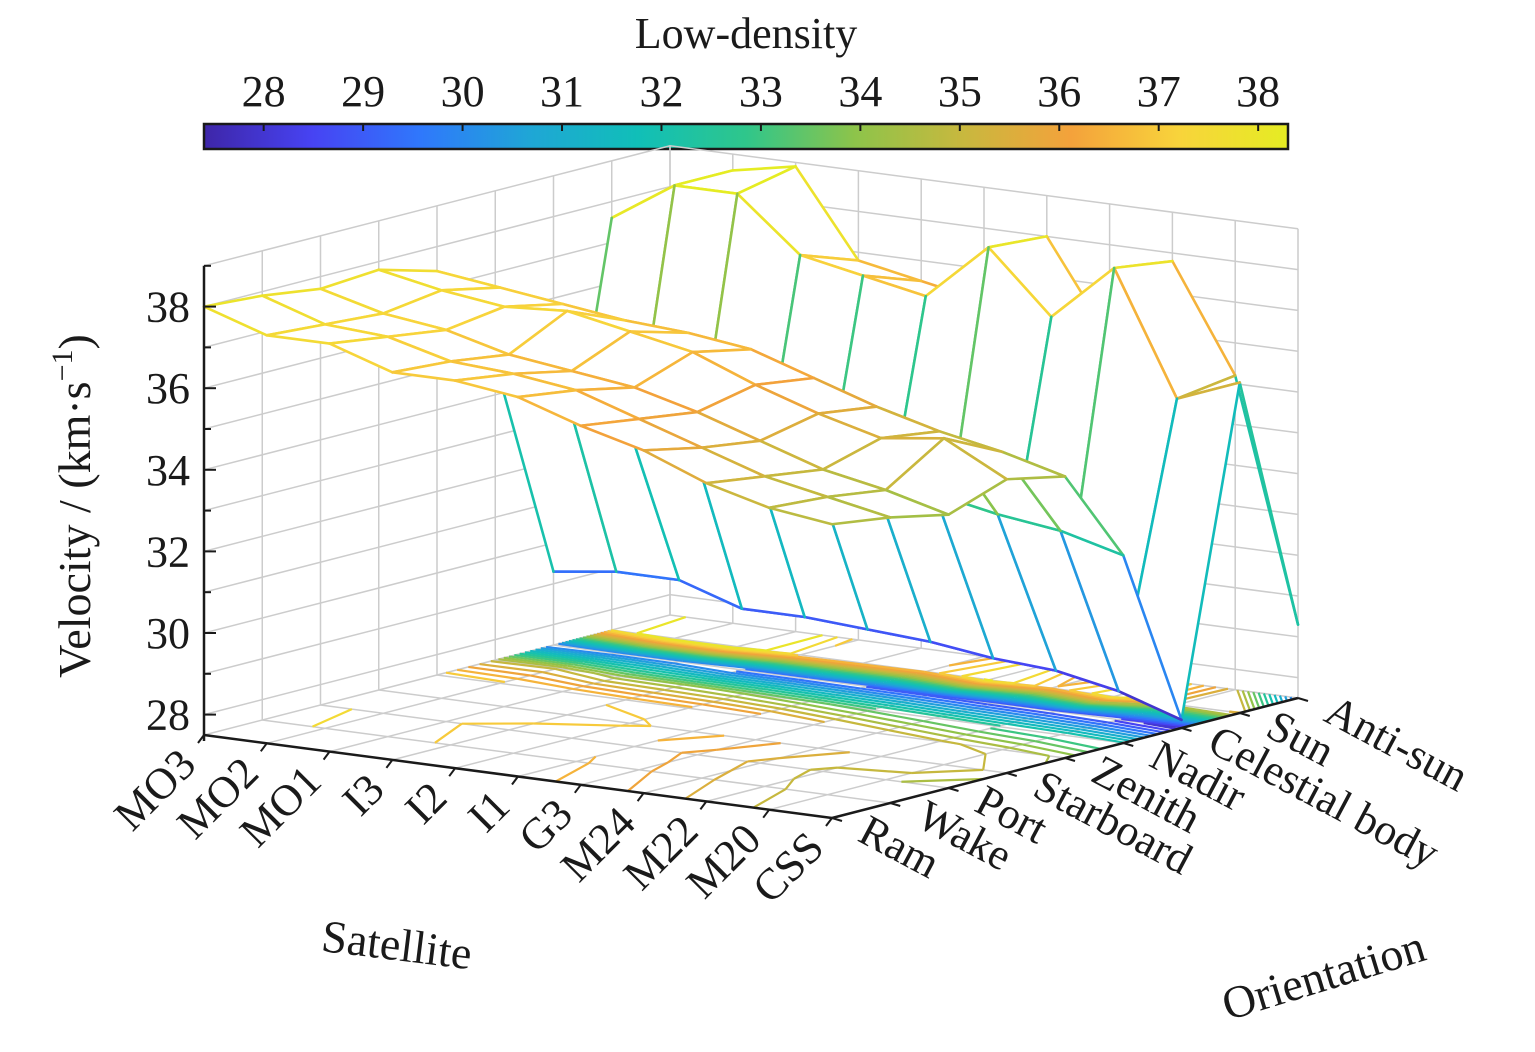 This screenshot has width=1535, height=1052. What do you see at coordinates (1059, 91) in the screenshot?
I see `colorbar-tick-label: 36` at bounding box center [1059, 91].